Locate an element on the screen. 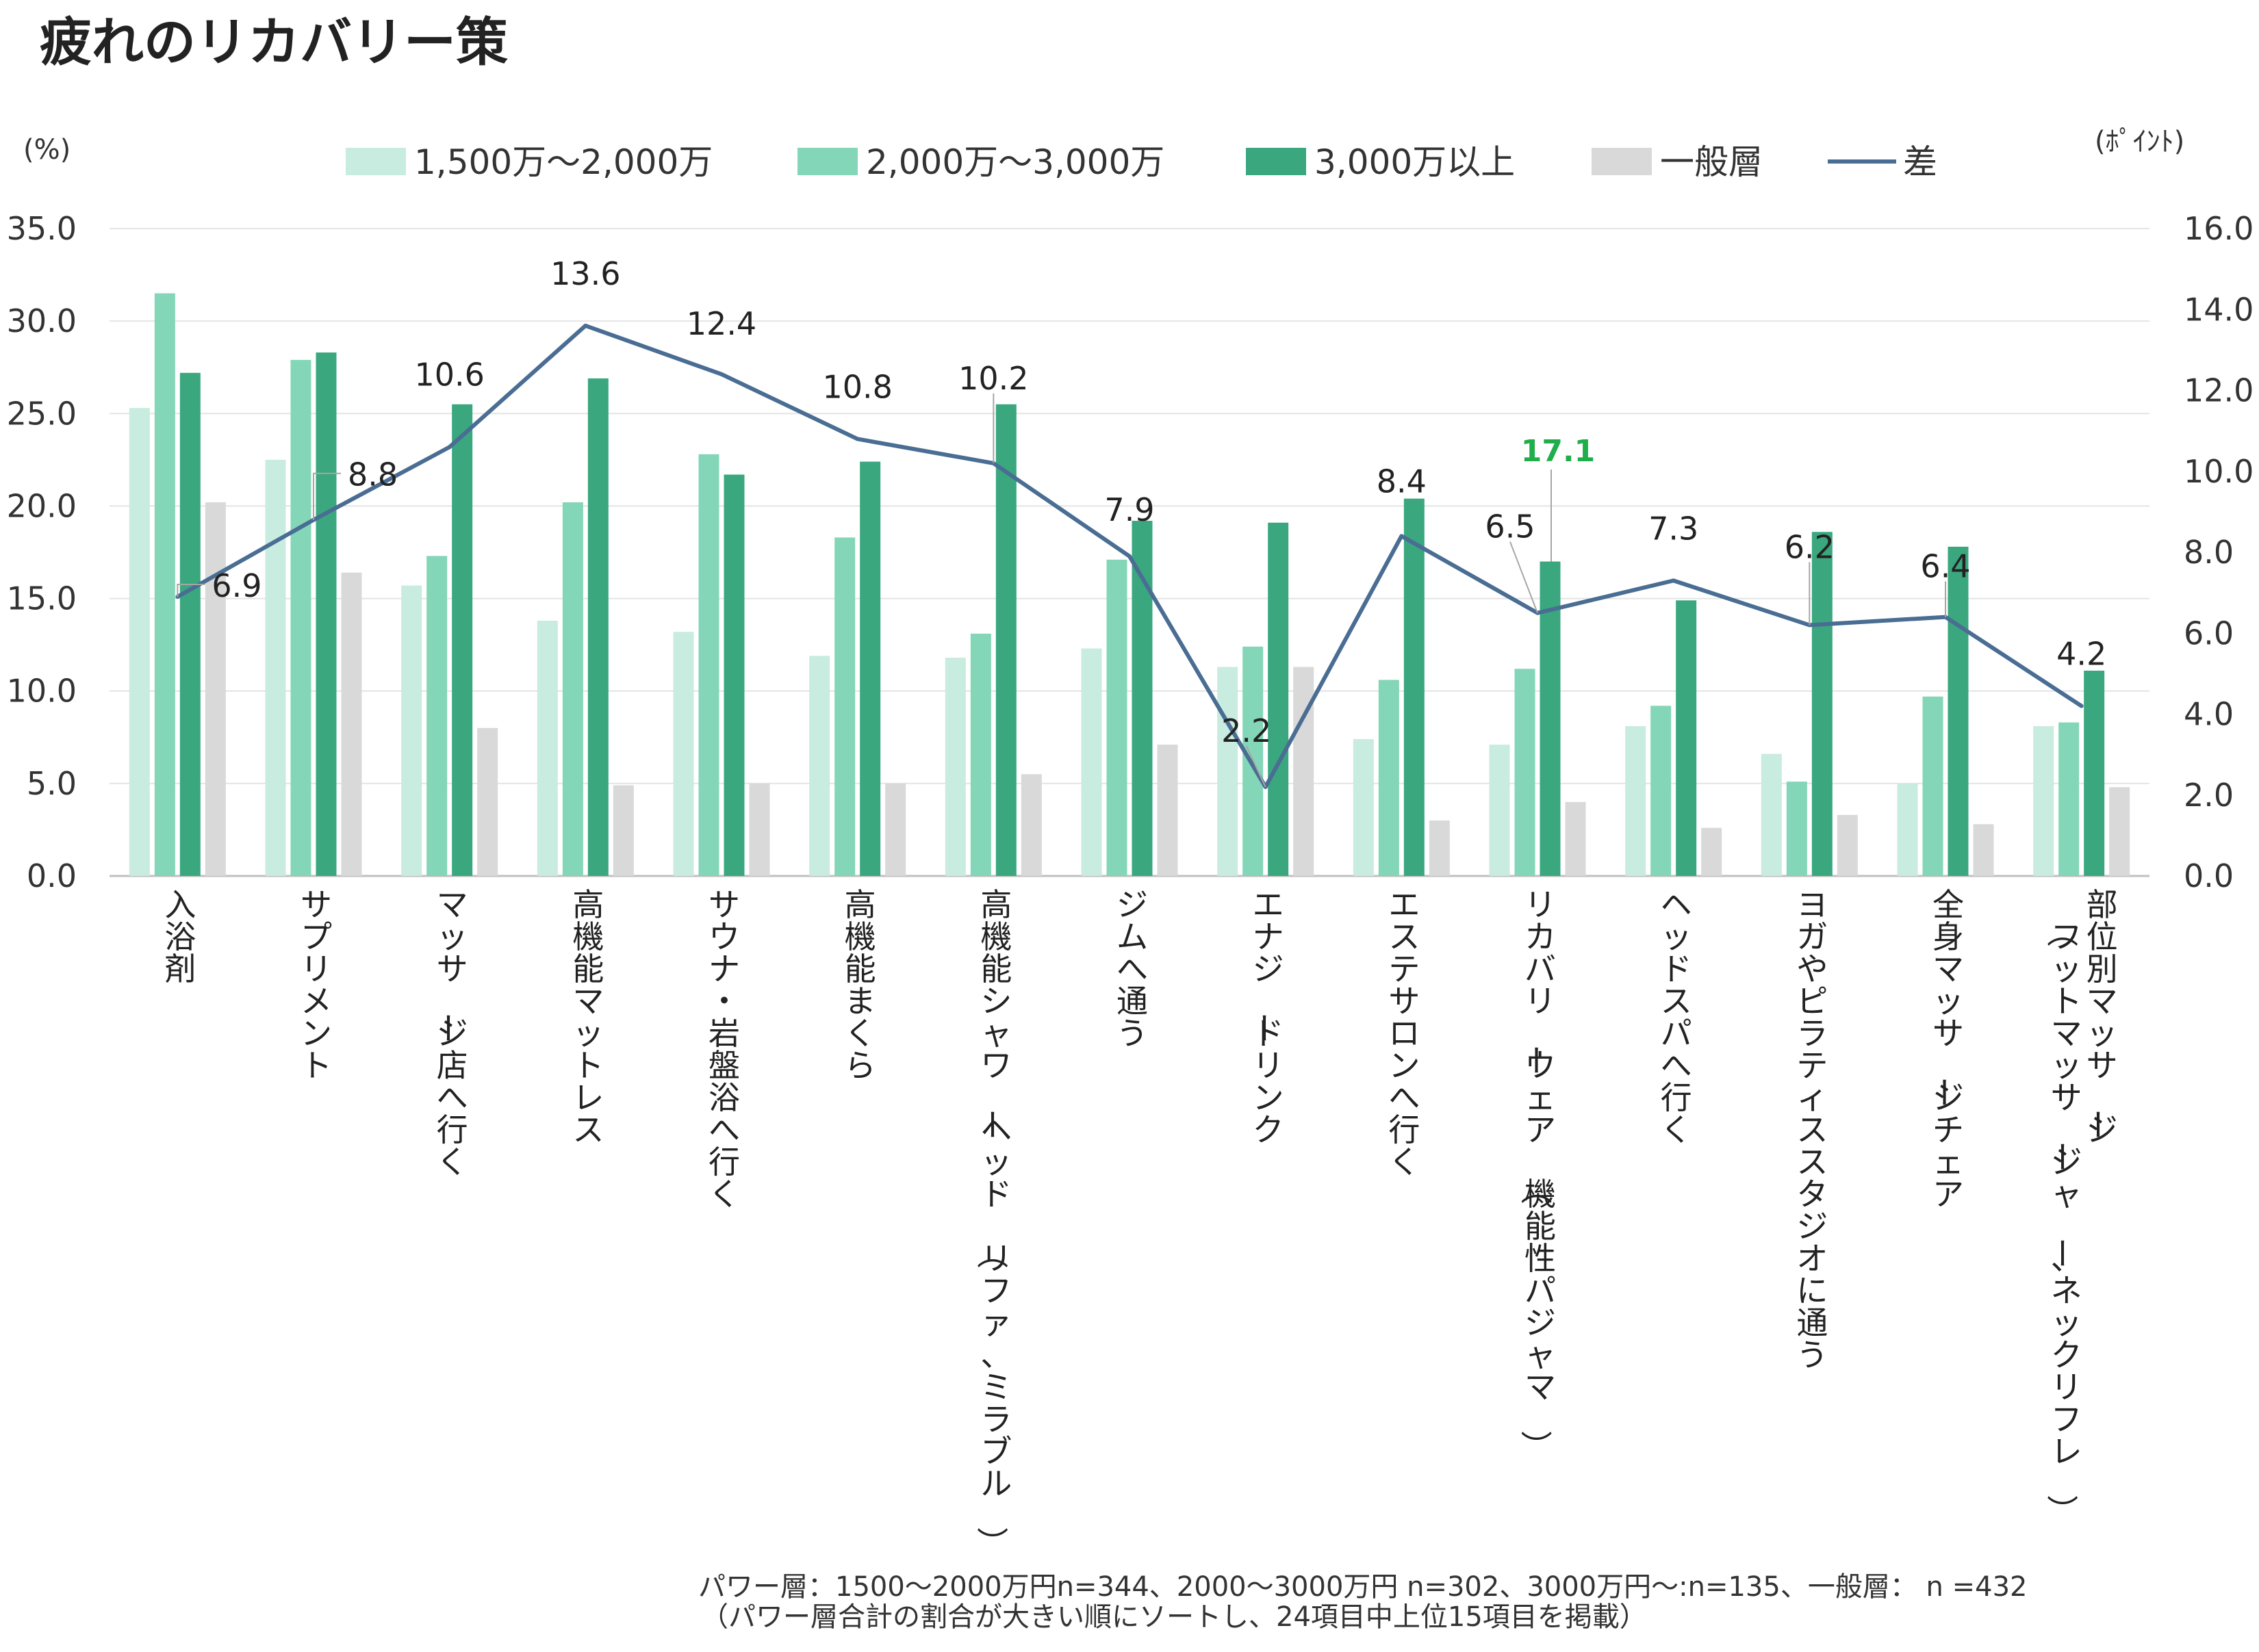 The height and width of the screenshot is (1652, 2259). category-glyph: ト is located at coordinates (316, 1065).